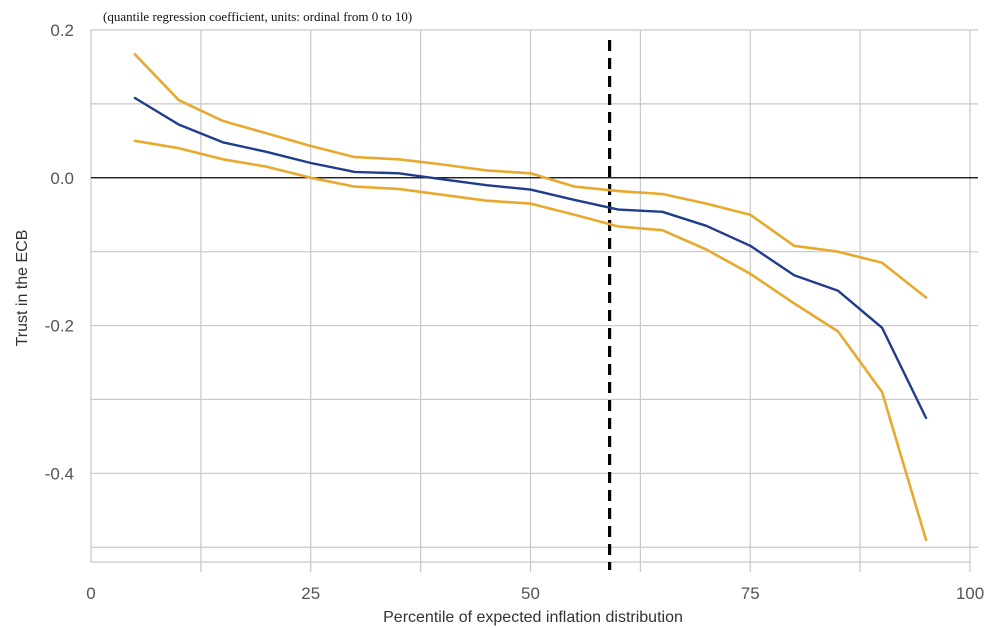 This screenshot has height=628, width=989. Describe the element at coordinates (59, 473) in the screenshot. I see `y-tick-label: -0.4` at that location.